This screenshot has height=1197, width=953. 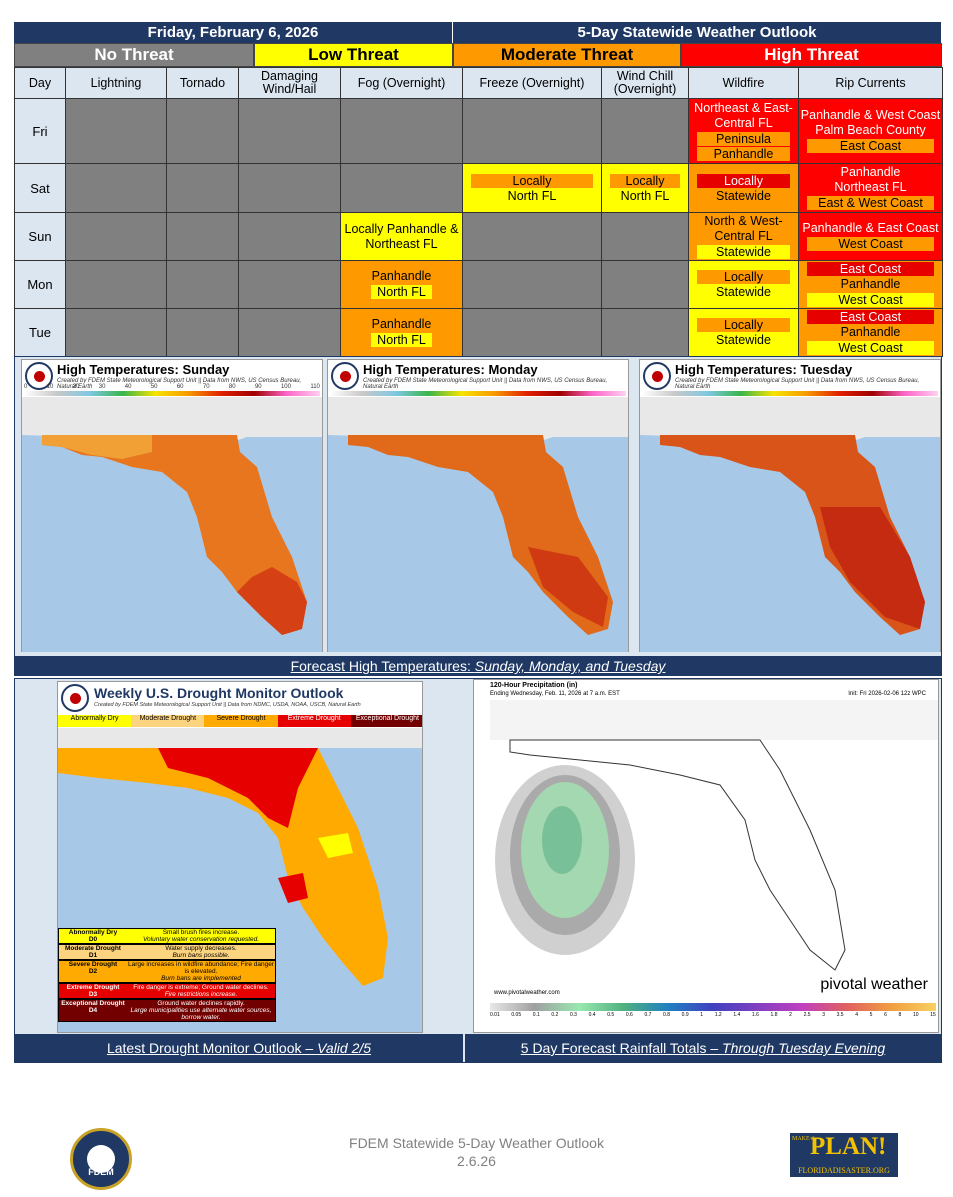 I want to click on cell-text: Panhandle & East Coast, so click(x=870, y=228).